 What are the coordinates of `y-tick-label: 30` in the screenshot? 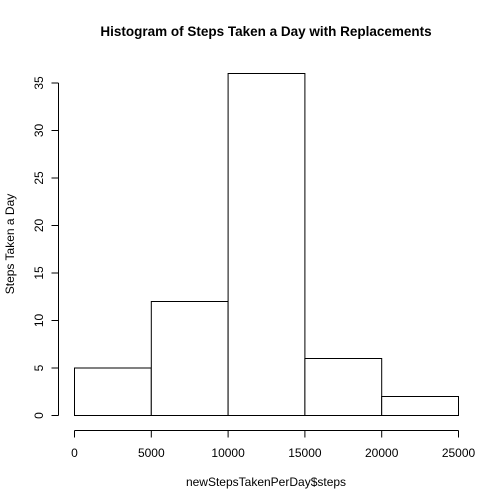 It's located at (39, 131).